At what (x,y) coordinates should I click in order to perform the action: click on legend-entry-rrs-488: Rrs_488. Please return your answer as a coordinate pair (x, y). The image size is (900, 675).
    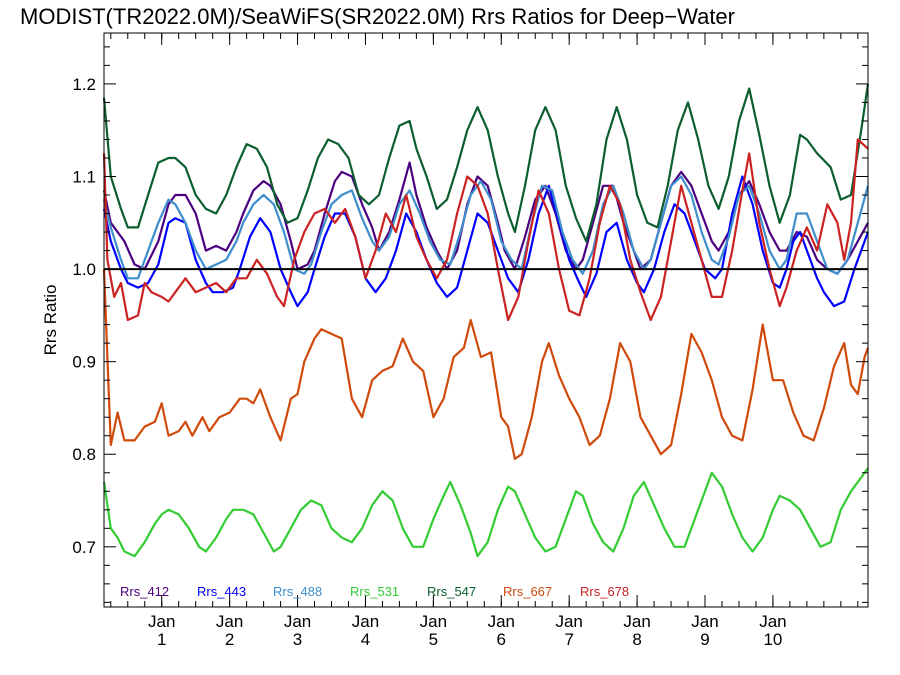
    Looking at the image, I should click on (297, 591).